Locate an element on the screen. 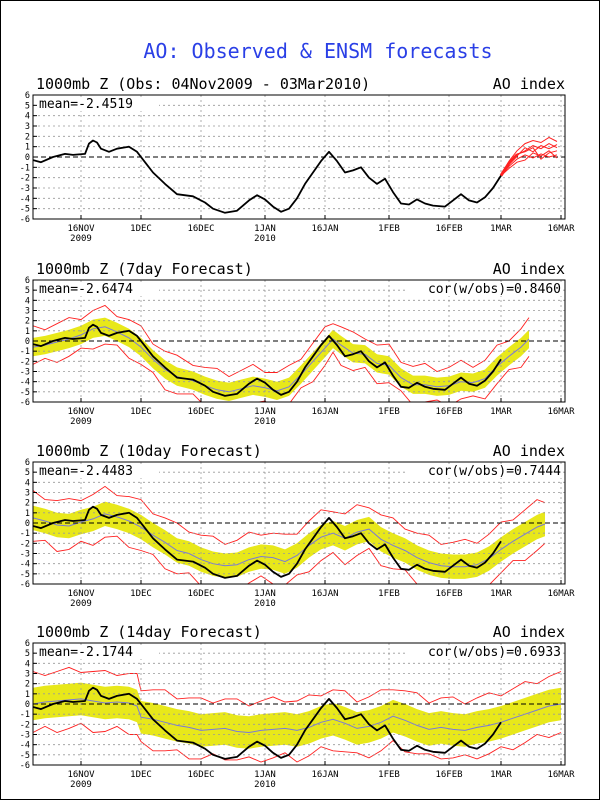 Image resolution: width=600 pixels, height=800 pixels. panel-mean-text: mean=-2.1744 is located at coordinates (86, 652).